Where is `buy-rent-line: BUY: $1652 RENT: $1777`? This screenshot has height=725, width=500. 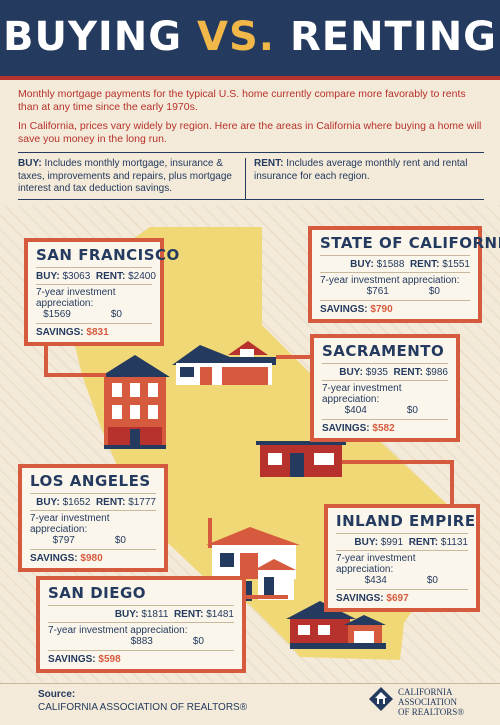 buy-rent-line: BUY: $1652 RENT: $1777 is located at coordinates (93, 502).